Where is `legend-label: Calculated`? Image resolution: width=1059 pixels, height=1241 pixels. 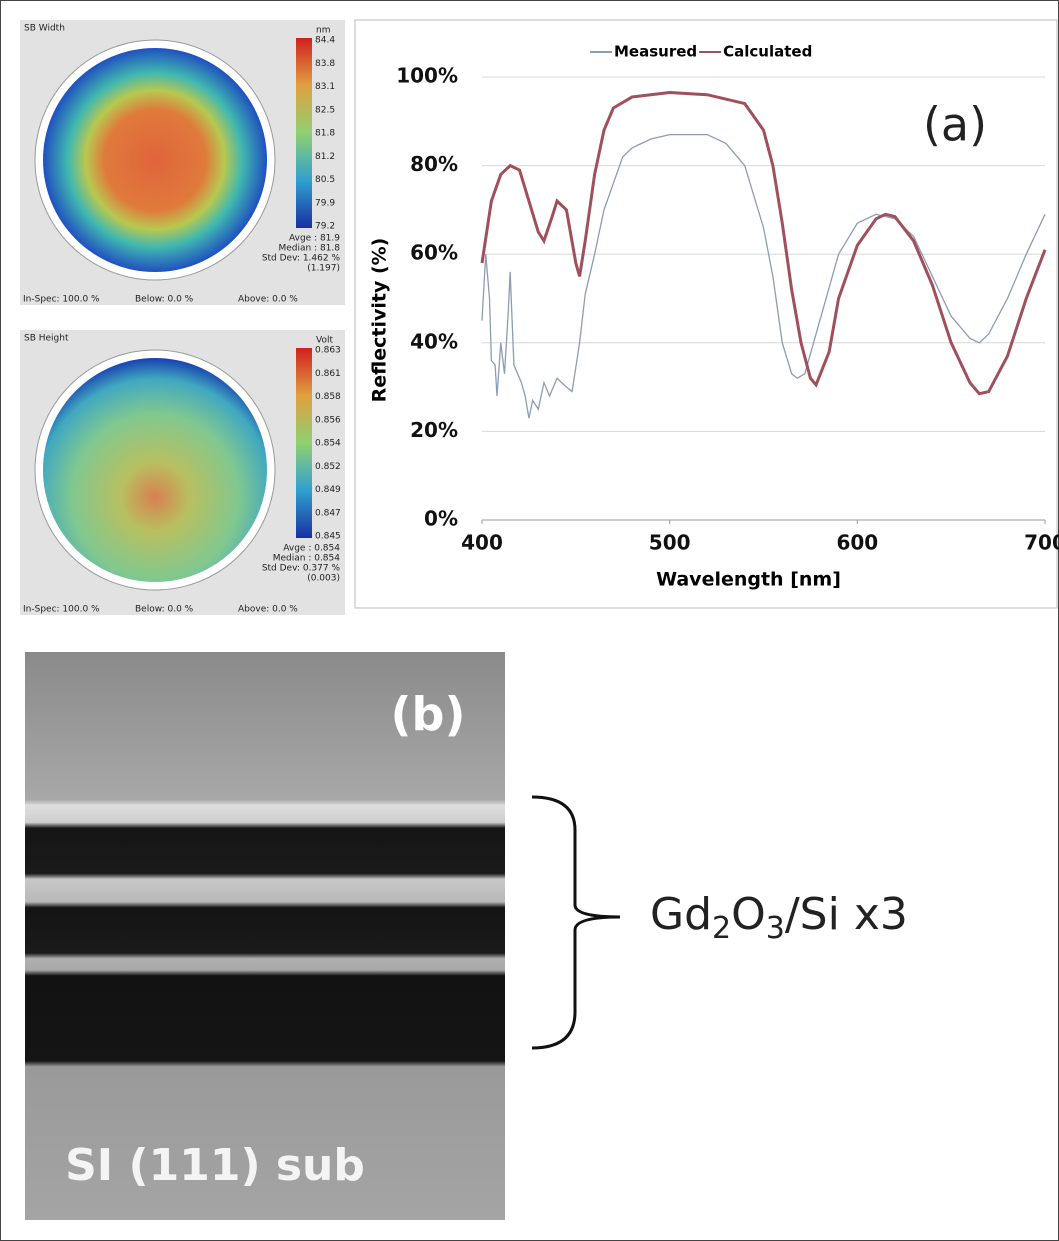
legend-label: Calculated is located at coordinates (767, 52).